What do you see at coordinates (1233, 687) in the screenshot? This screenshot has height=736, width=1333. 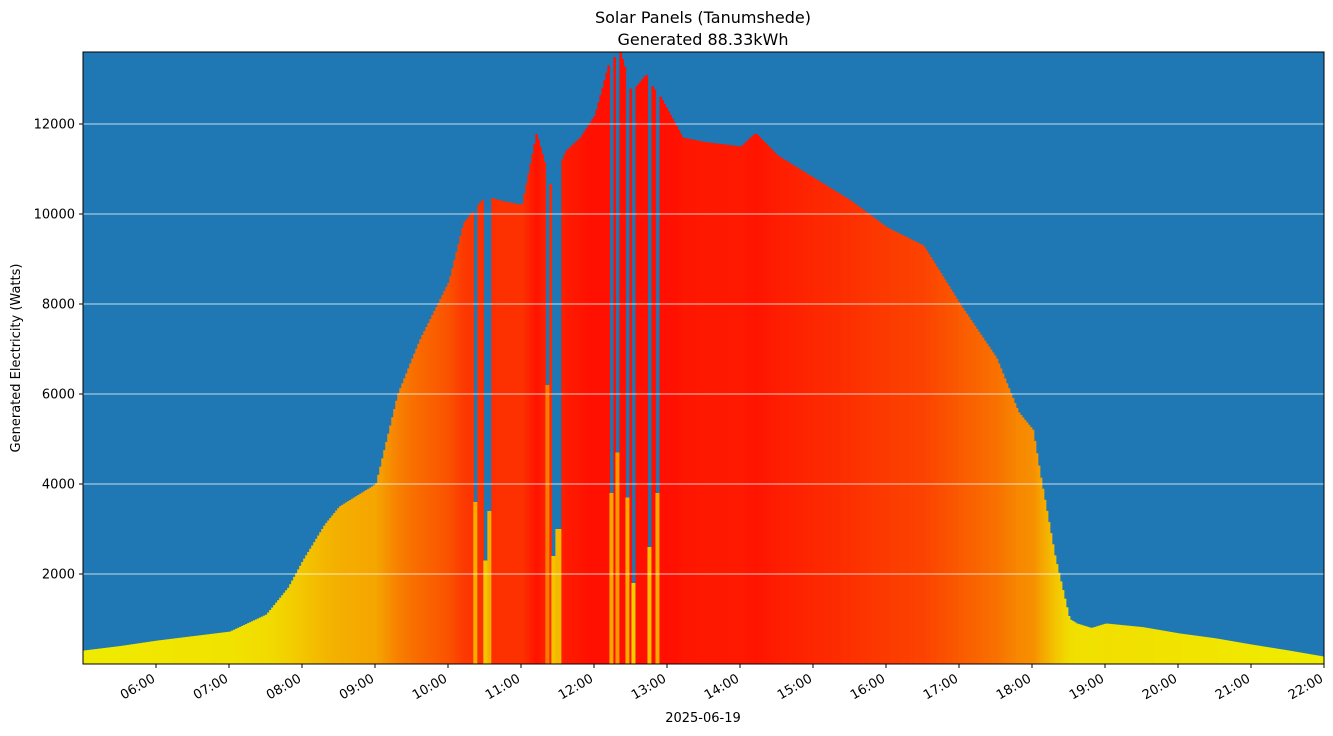 I see `x-tick-label: 21:00` at bounding box center [1233, 687].